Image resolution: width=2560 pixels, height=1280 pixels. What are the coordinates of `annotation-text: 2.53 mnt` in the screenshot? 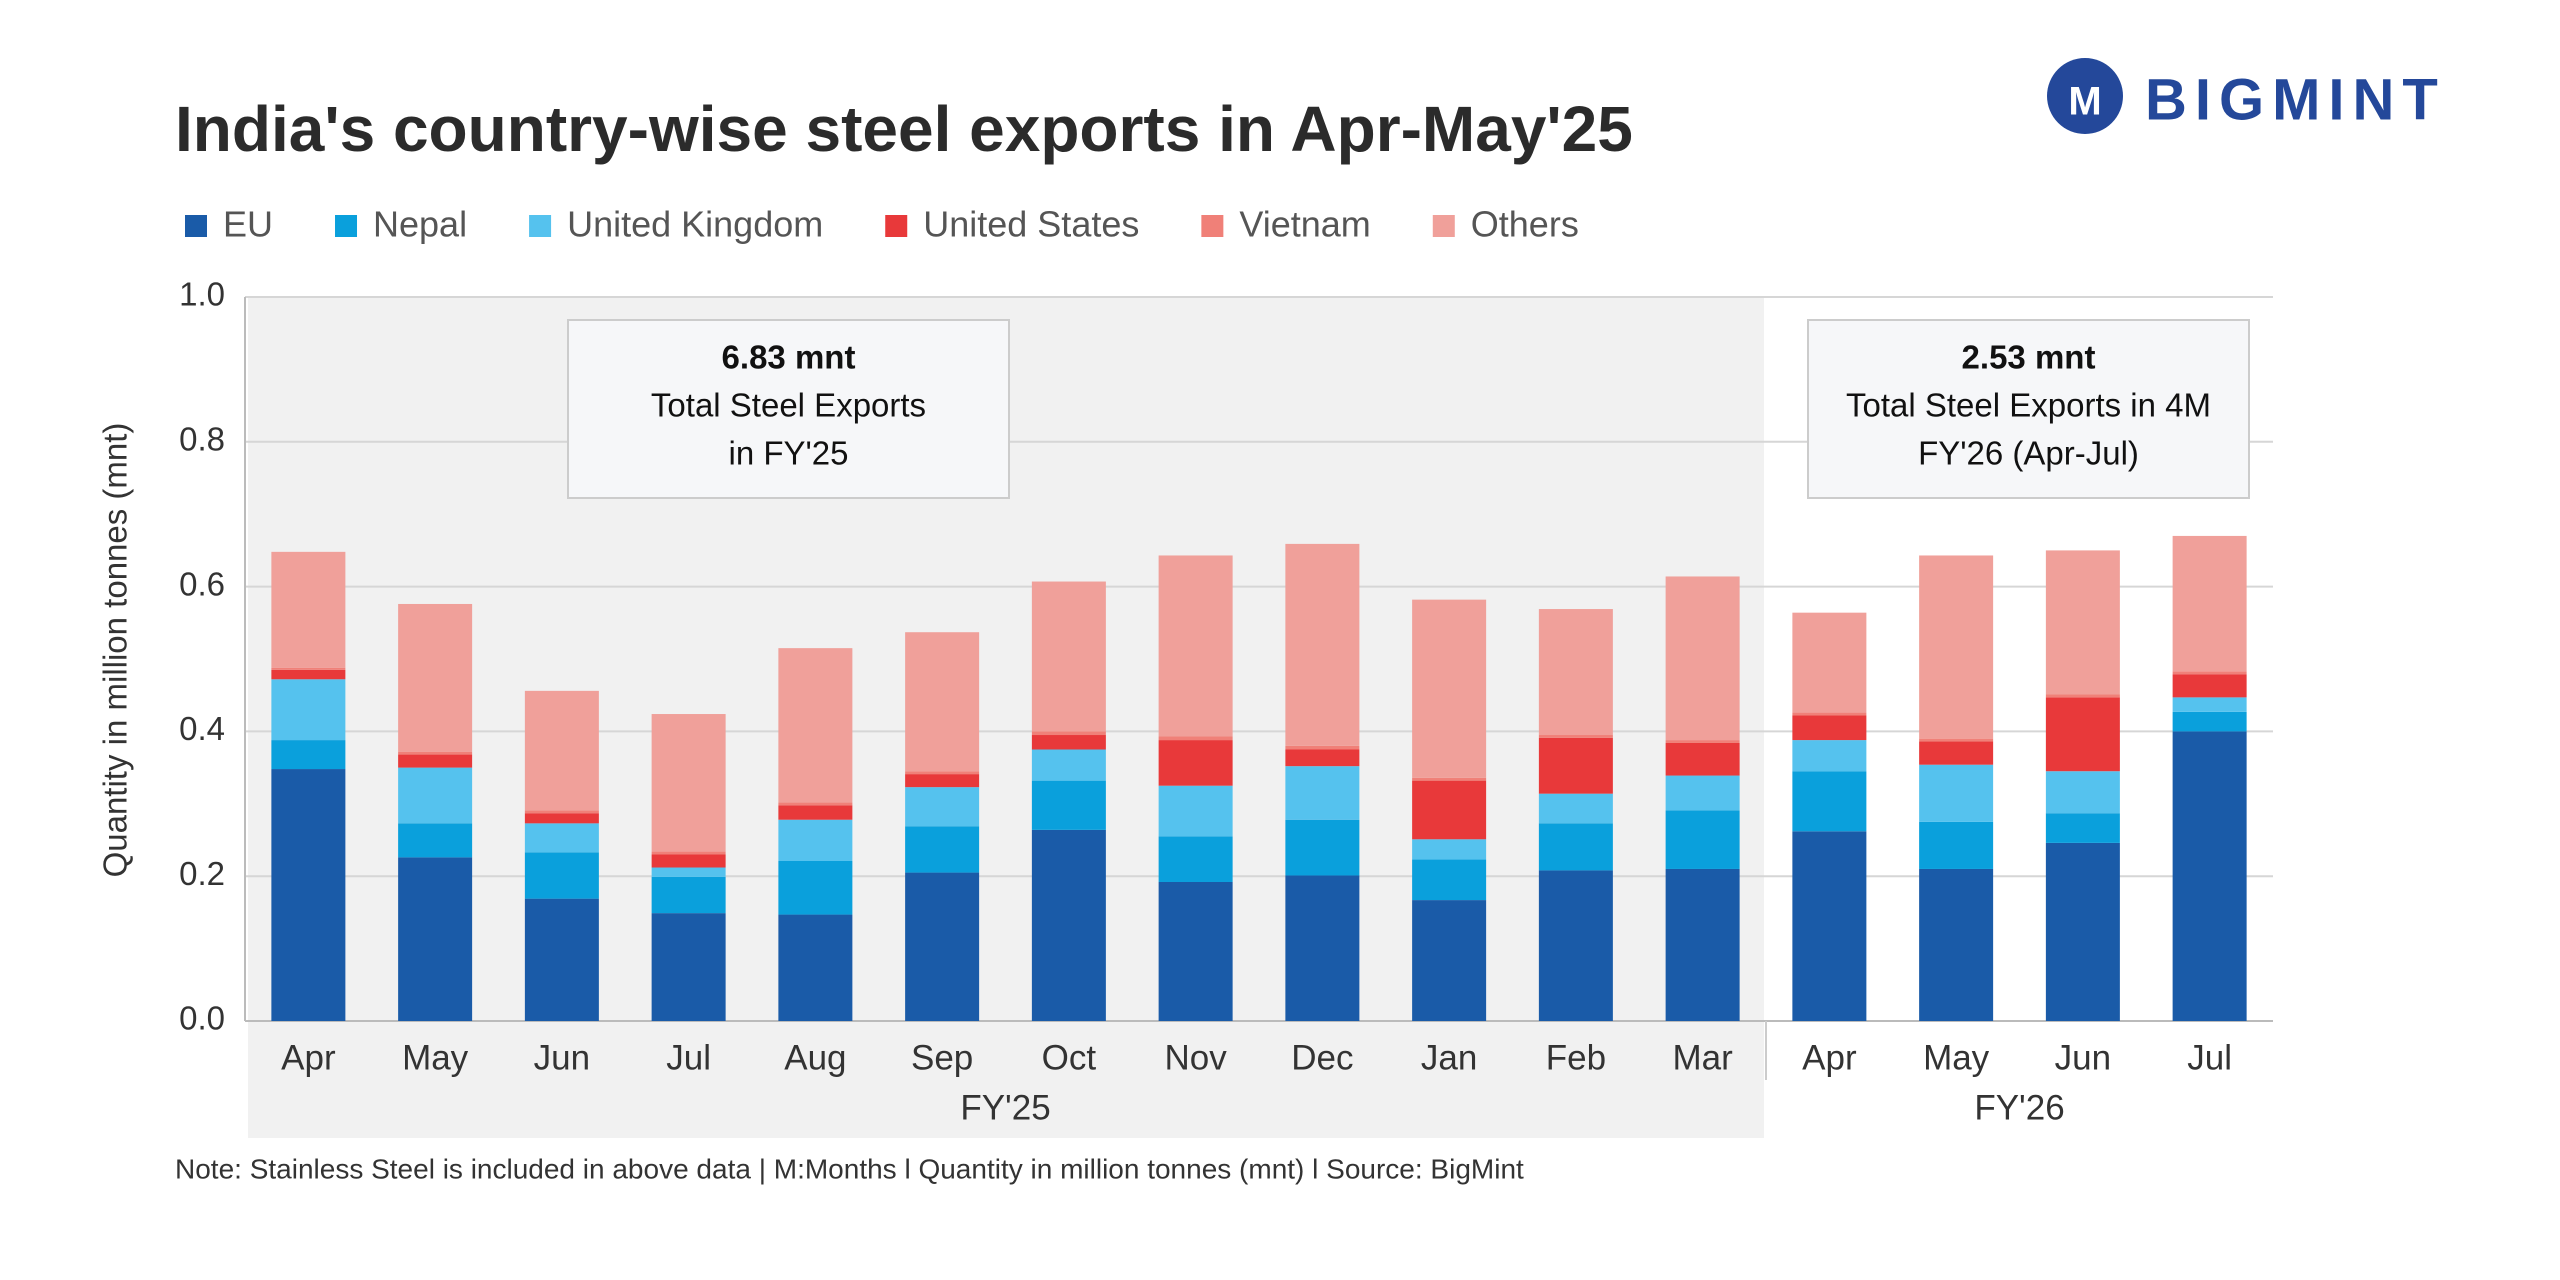 It's located at (2029, 357).